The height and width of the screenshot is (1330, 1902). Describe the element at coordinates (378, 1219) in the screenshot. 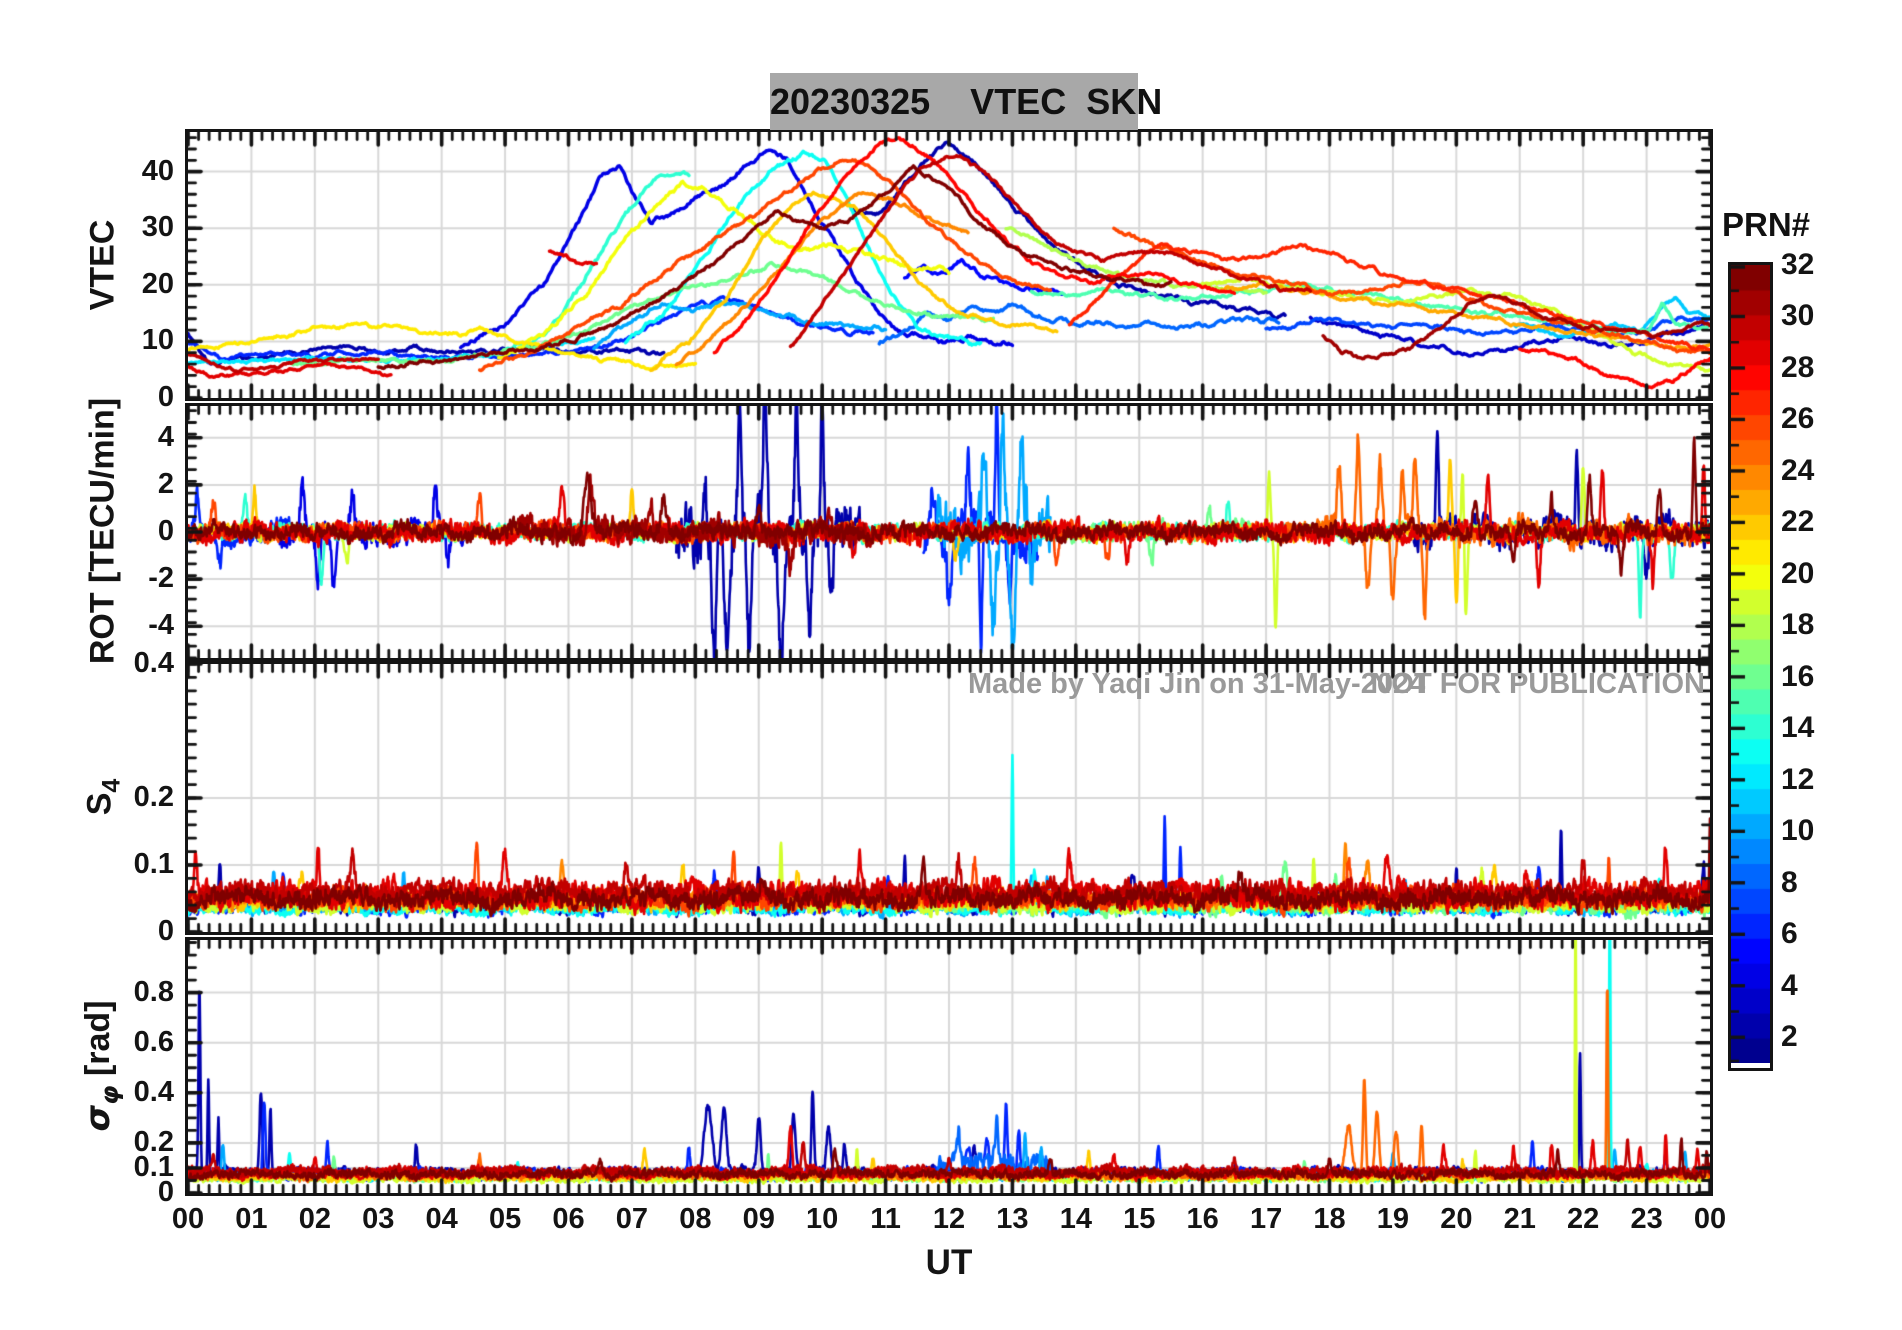

I see `x-tick-label: 03` at that location.